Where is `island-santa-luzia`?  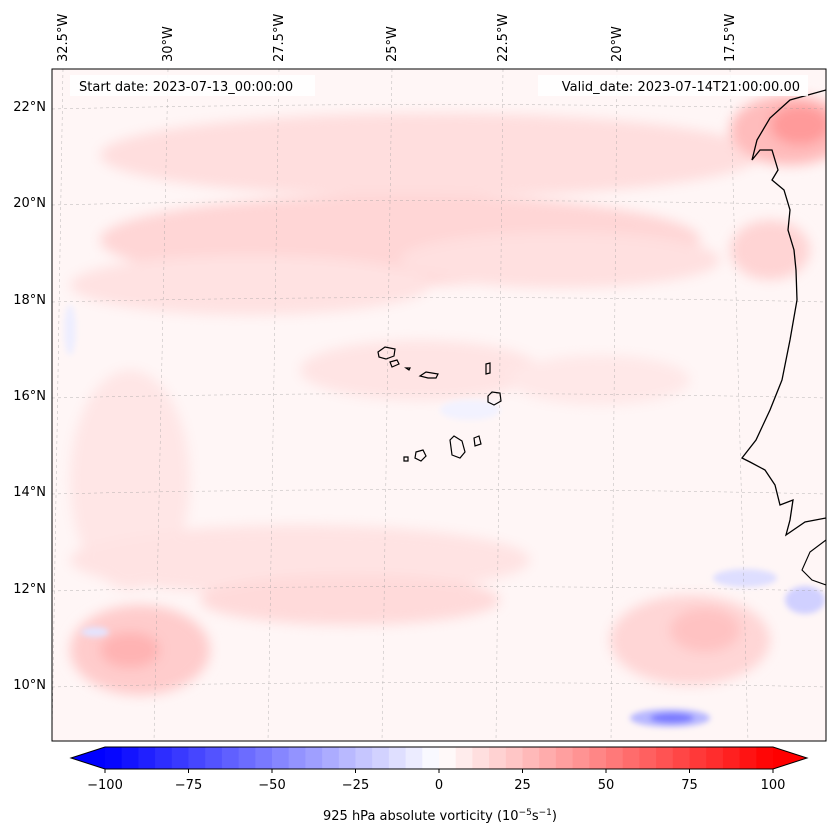 island-santa-luzia is located at coordinates (407, 369).